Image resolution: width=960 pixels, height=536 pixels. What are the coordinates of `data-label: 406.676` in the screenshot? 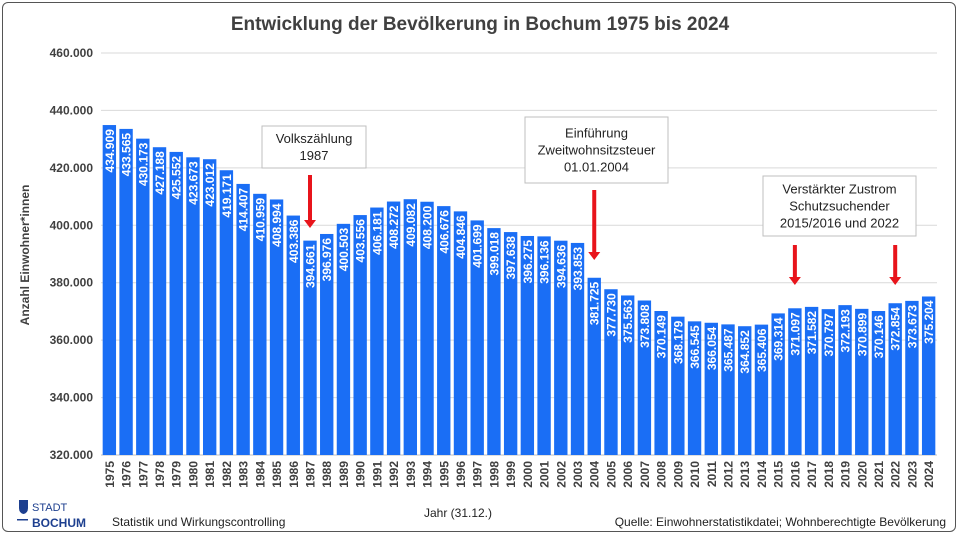 It's located at (444, 232).